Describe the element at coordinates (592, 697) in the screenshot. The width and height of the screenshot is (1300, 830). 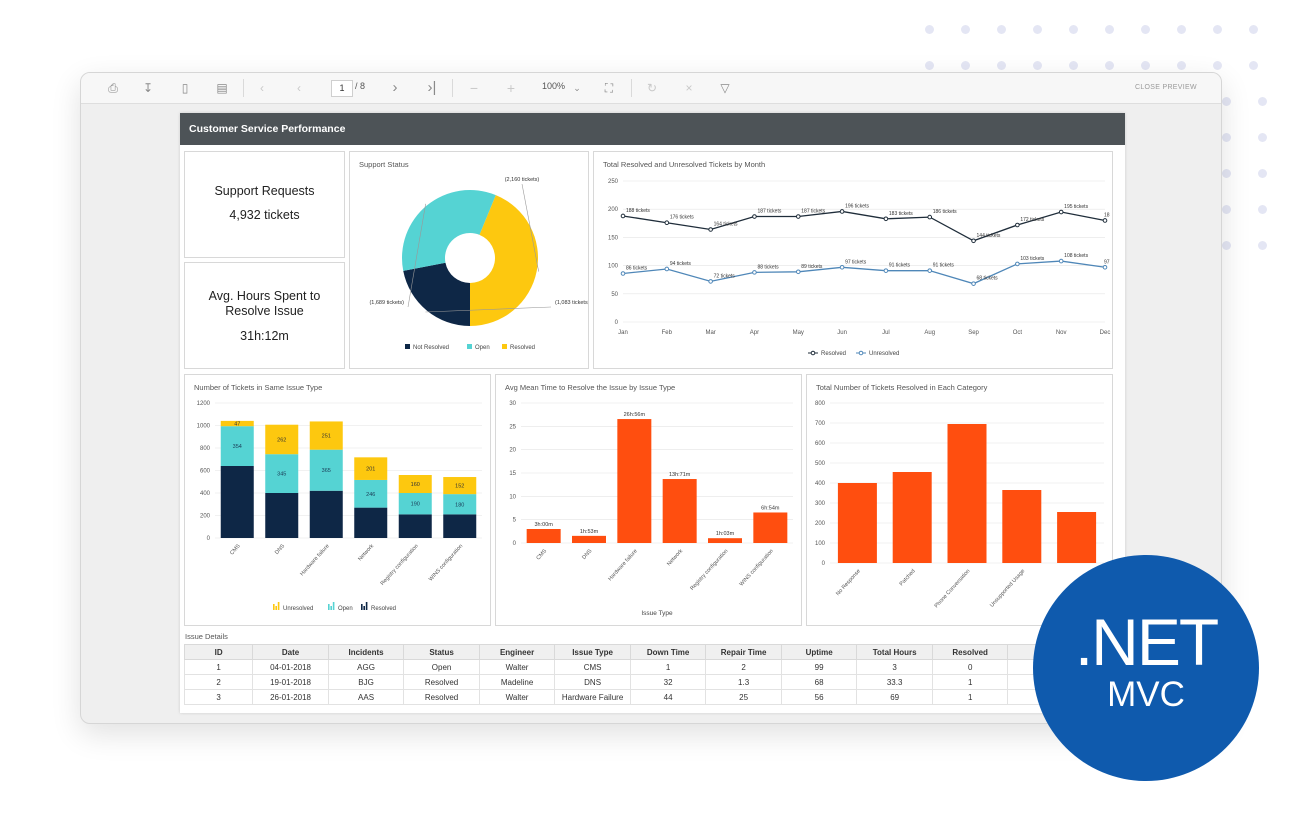
I see `table-cell: Hardware Failure` at that location.